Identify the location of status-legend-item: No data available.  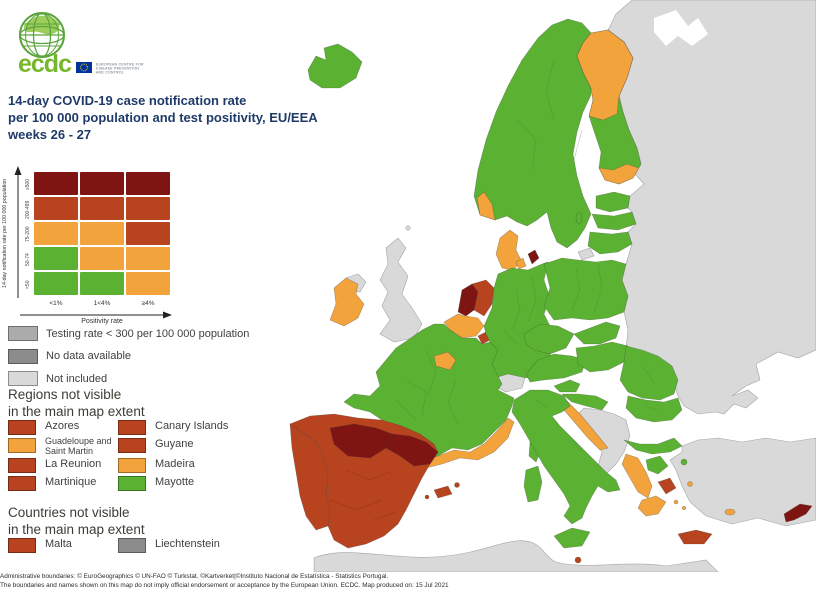
(69, 356).